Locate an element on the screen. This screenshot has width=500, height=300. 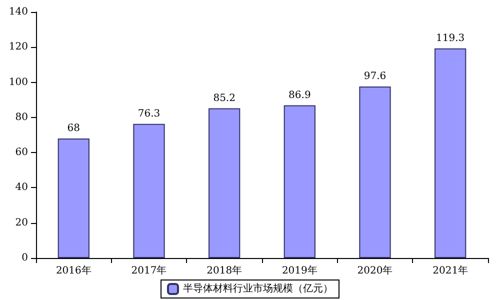
x-tick-label: 2017年 is located at coordinates (149, 270).